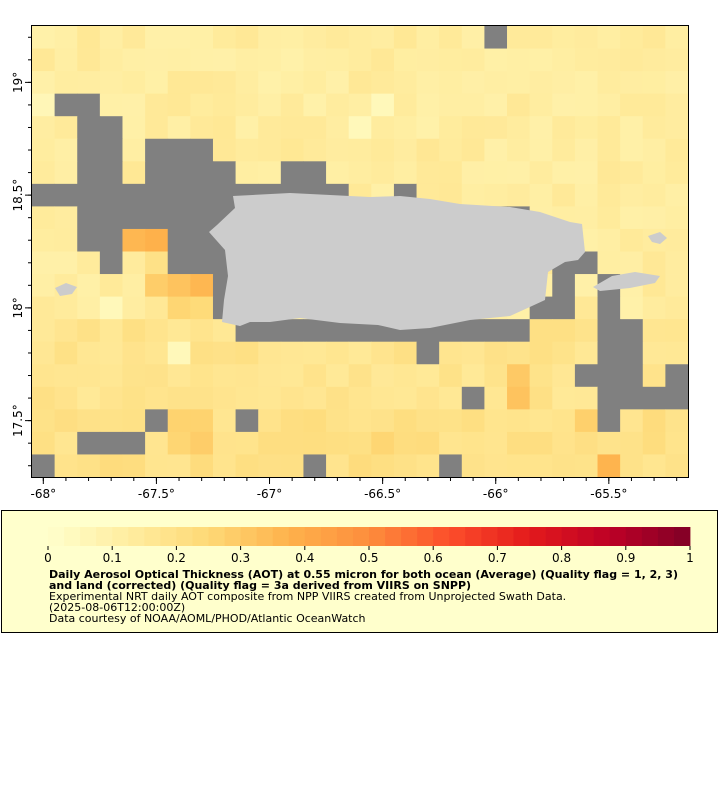  I want to click on x-tick-label: -66°, so click(496, 494).